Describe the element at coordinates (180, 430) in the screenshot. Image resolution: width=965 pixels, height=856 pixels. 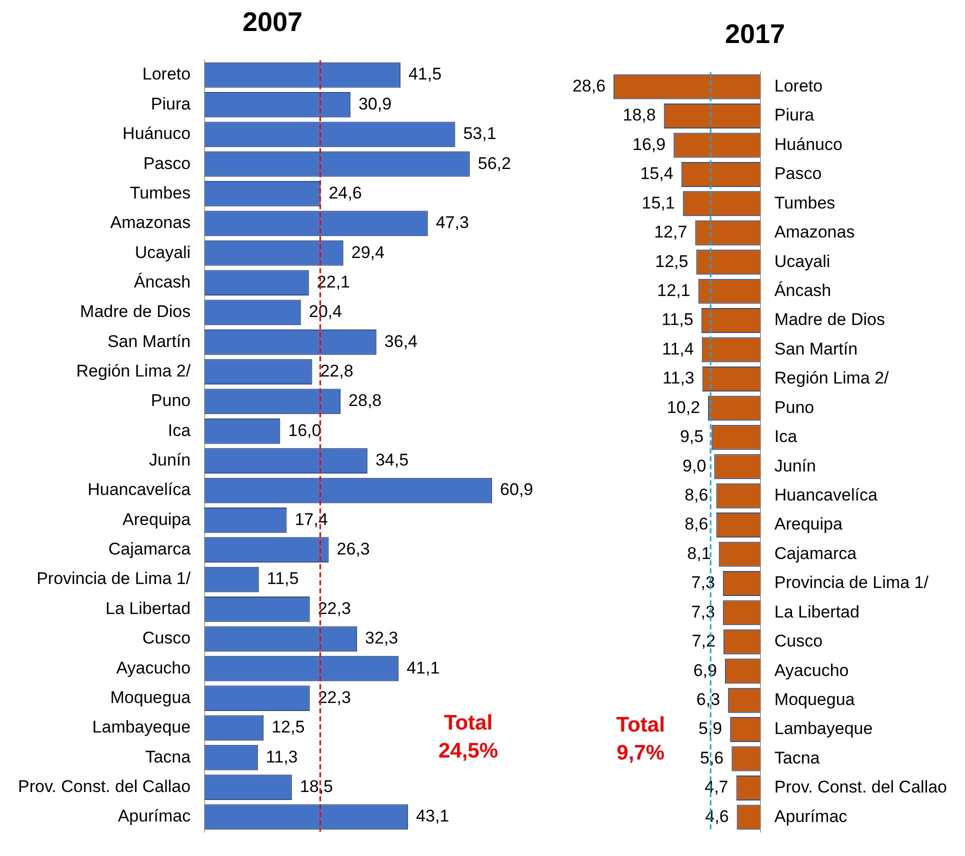
I see `y-tick-label: Ica` at that location.